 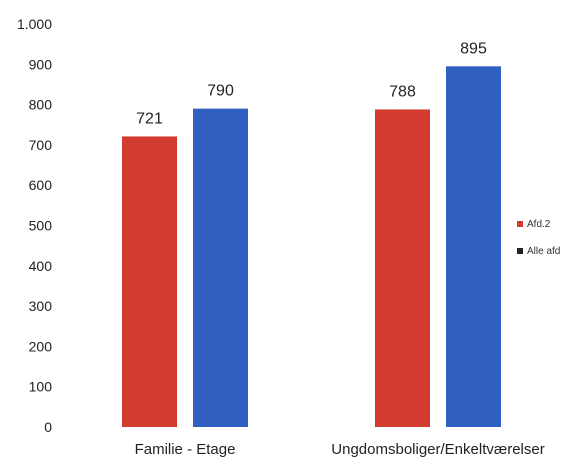 What do you see at coordinates (41, 226) in the screenshot?
I see `y-tick-label: 500` at bounding box center [41, 226].